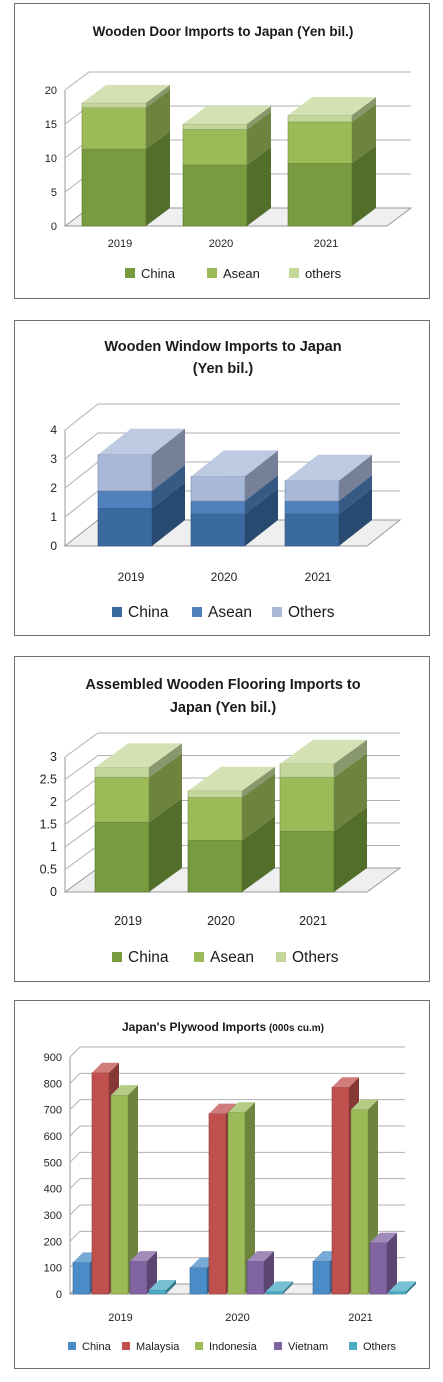 The width and height of the screenshot is (443, 1382). Describe the element at coordinates (364, 1104) in the screenshot. I see `bar-indonesia-2021-top` at that location.